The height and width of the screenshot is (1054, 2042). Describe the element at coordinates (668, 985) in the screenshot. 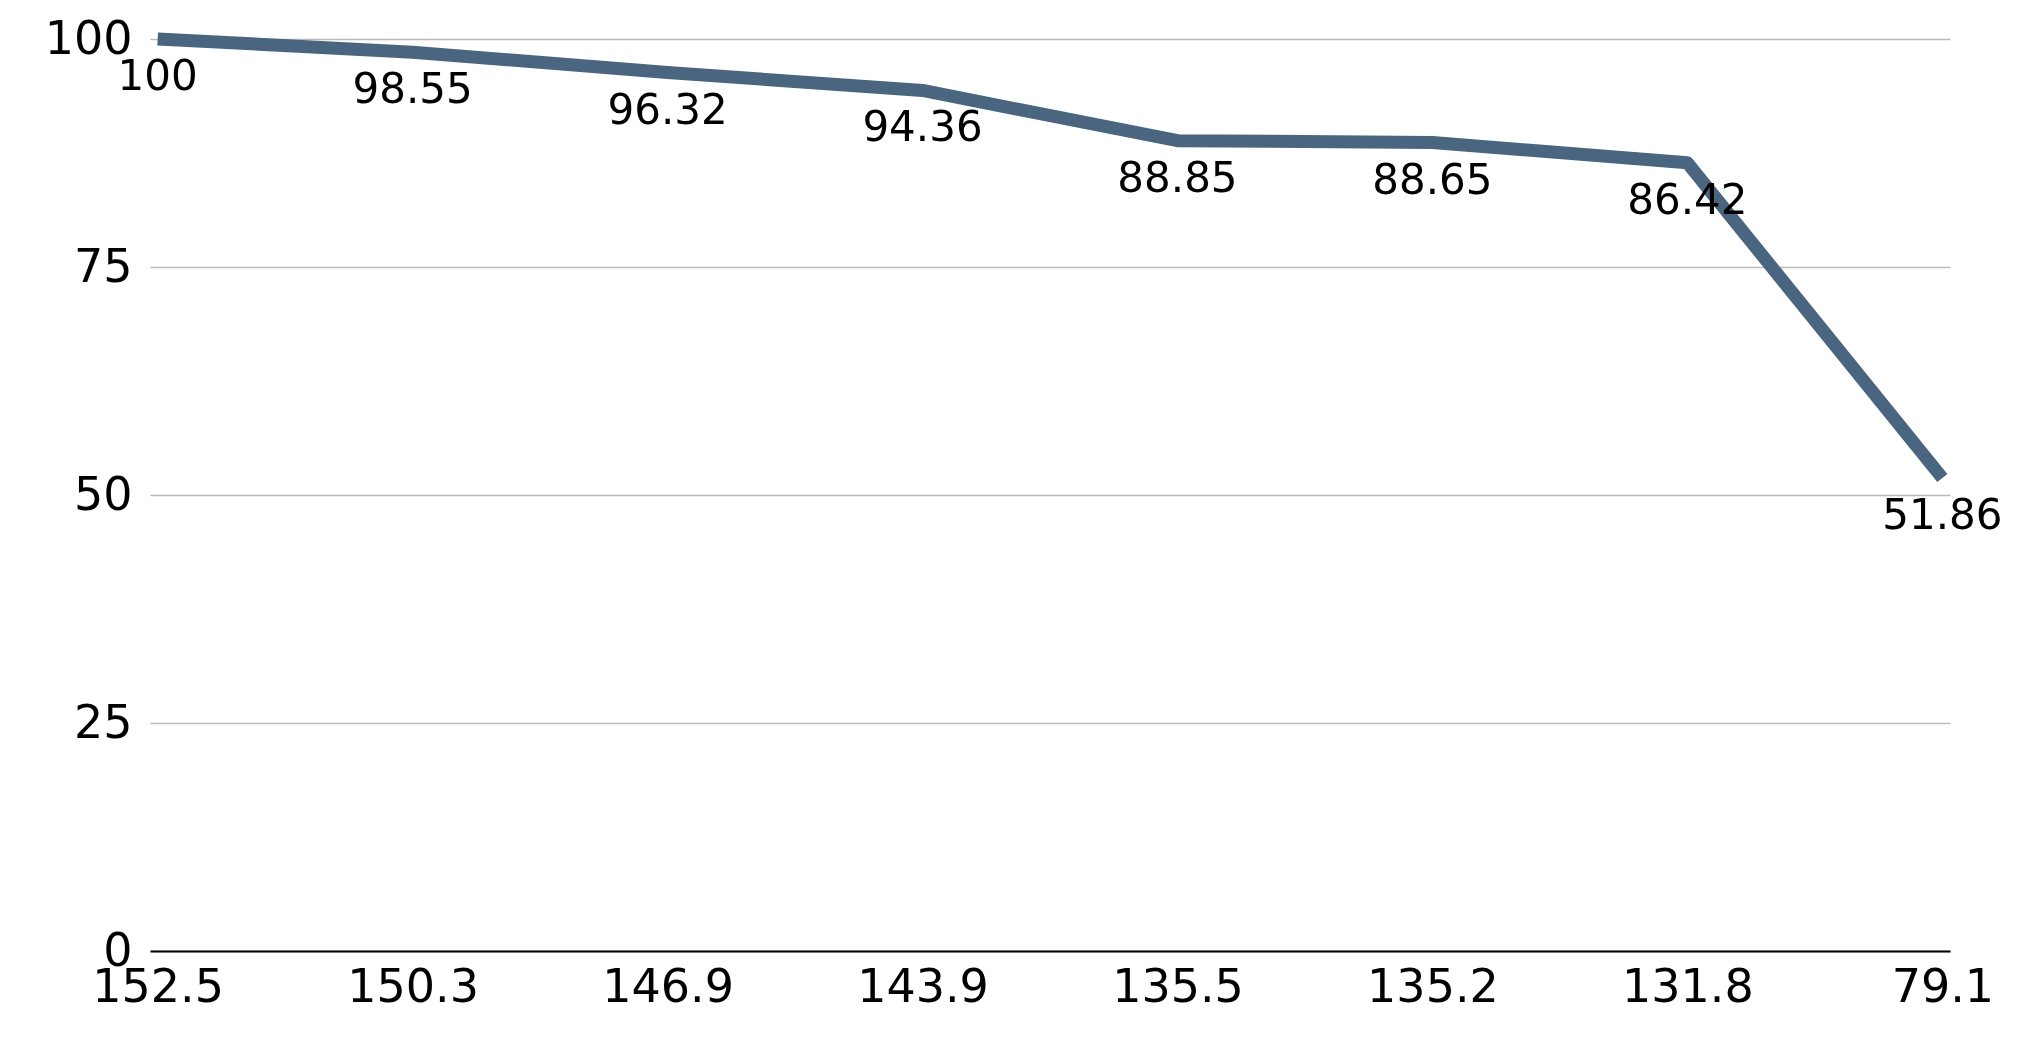

I see `x-tick-label: 146.9` at that location.